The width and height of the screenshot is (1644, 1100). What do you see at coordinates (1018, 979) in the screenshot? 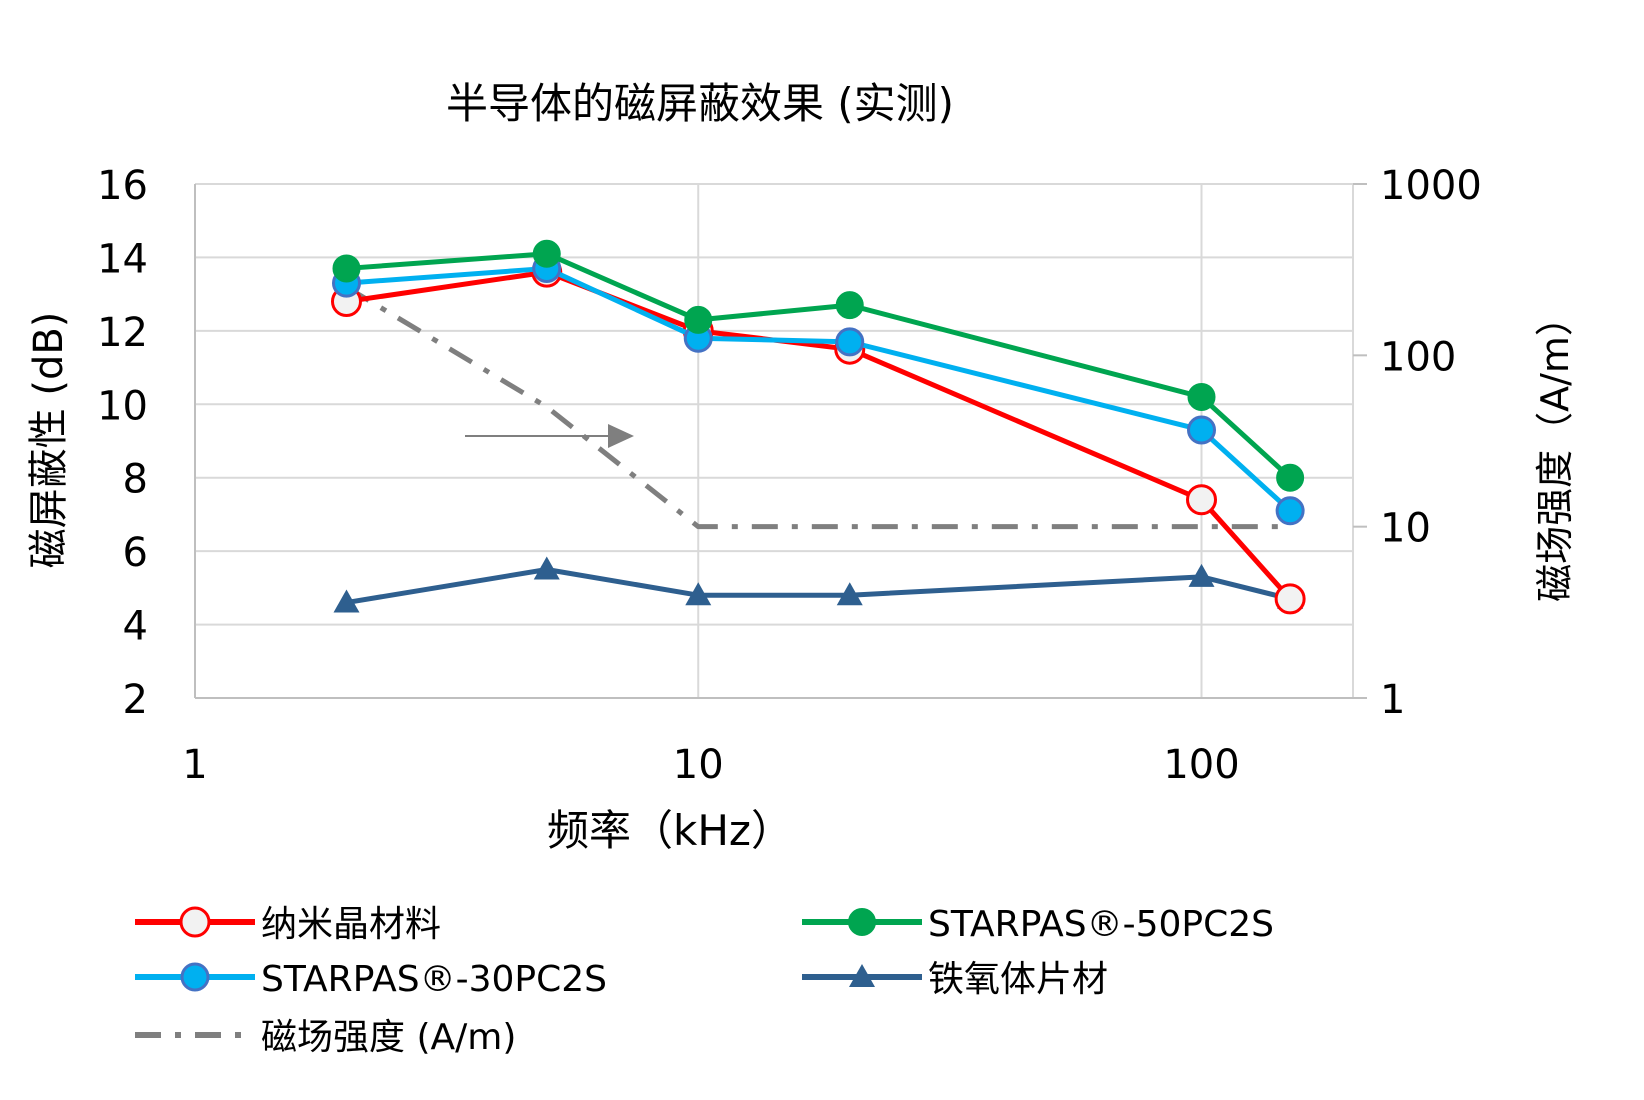
I see `legend-label: 铁氧体片材` at bounding box center [1018, 979].